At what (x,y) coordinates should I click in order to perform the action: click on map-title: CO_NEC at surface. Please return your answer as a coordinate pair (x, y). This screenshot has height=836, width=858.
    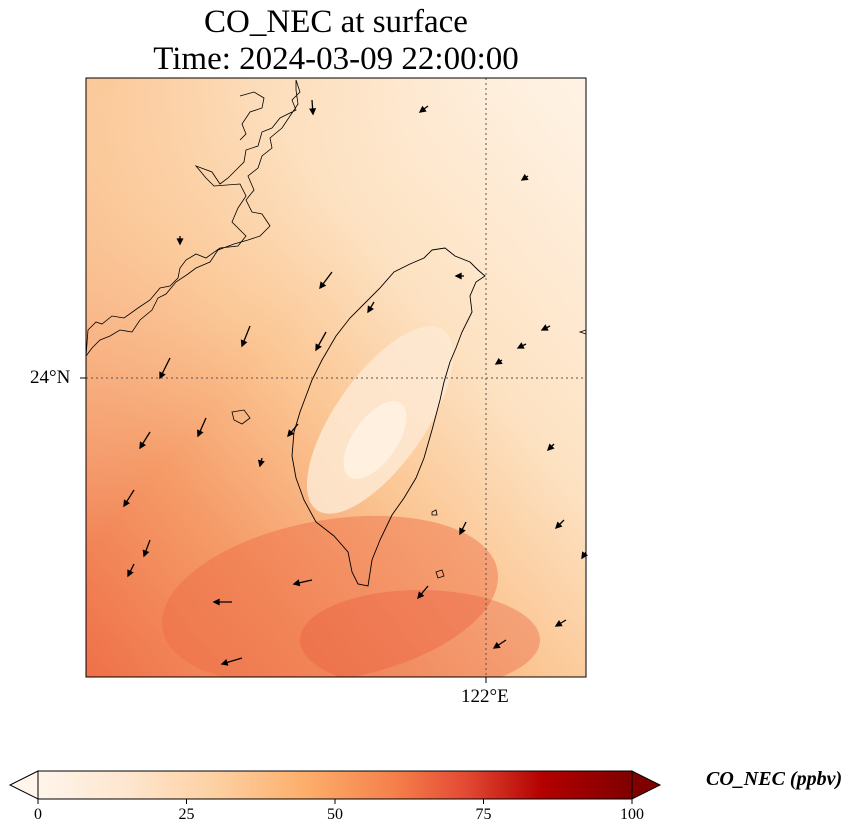
    Looking at the image, I should click on (336, 22).